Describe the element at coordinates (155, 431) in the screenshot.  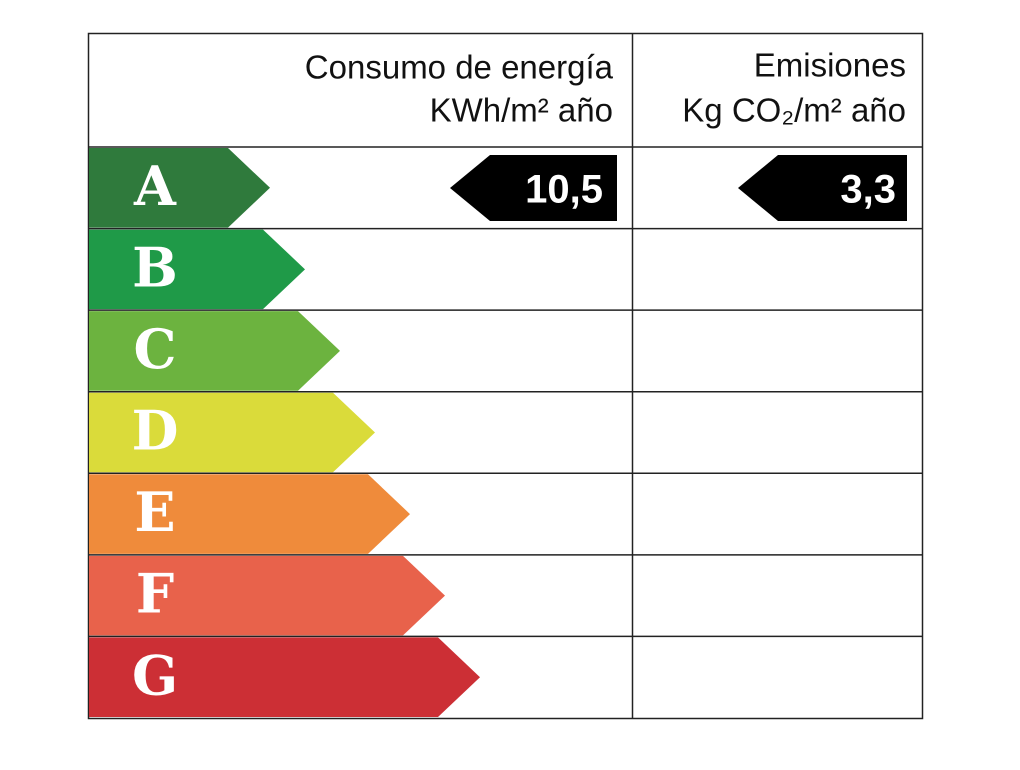
I see `rating-letter: D` at that location.